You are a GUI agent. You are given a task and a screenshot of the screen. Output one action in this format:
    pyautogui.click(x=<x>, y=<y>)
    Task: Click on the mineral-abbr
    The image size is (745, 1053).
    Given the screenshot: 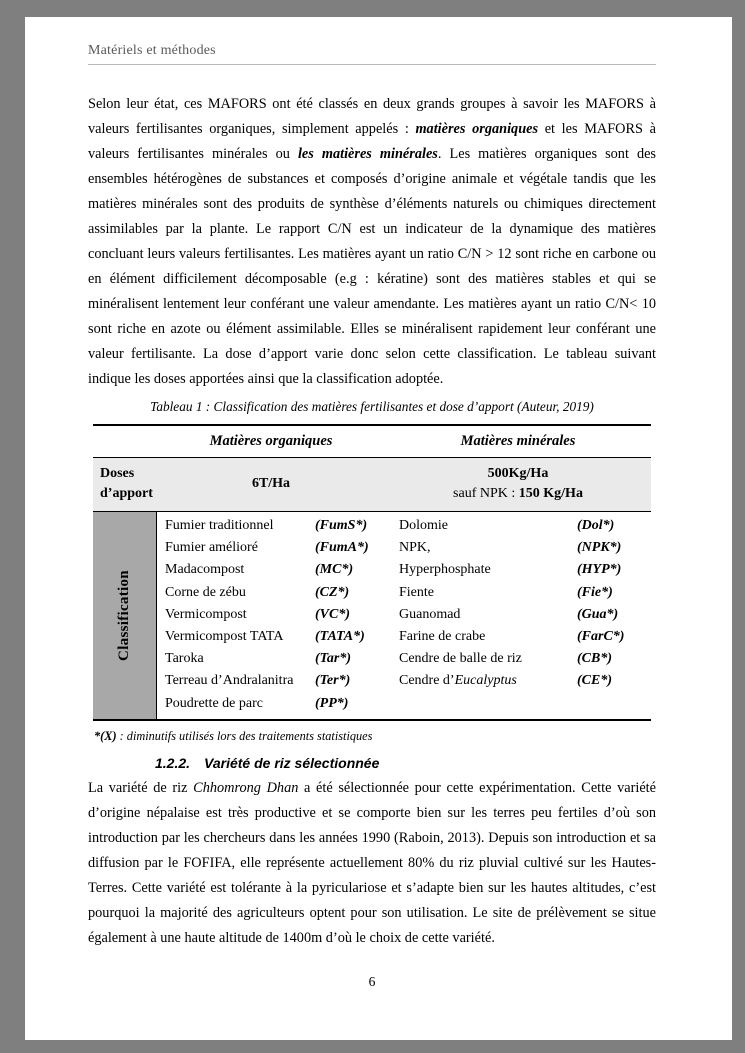 What is the action you would take?
    pyautogui.click(x=614, y=704)
    